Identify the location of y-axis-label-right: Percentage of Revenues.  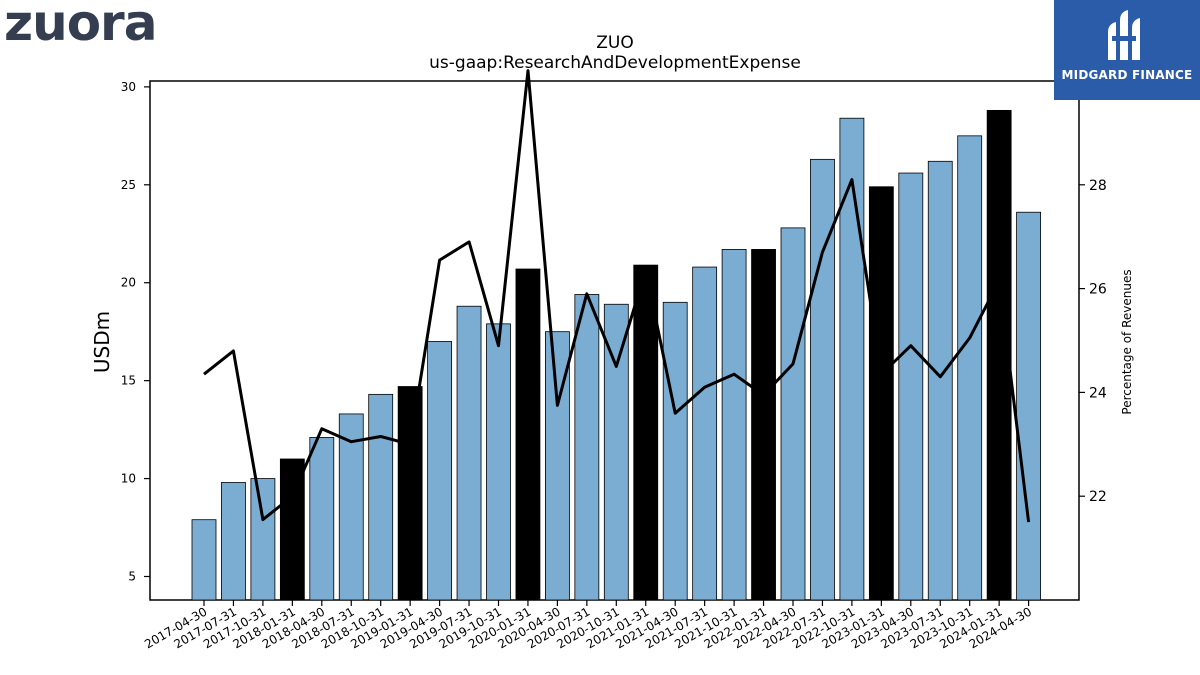
(1127, 341).